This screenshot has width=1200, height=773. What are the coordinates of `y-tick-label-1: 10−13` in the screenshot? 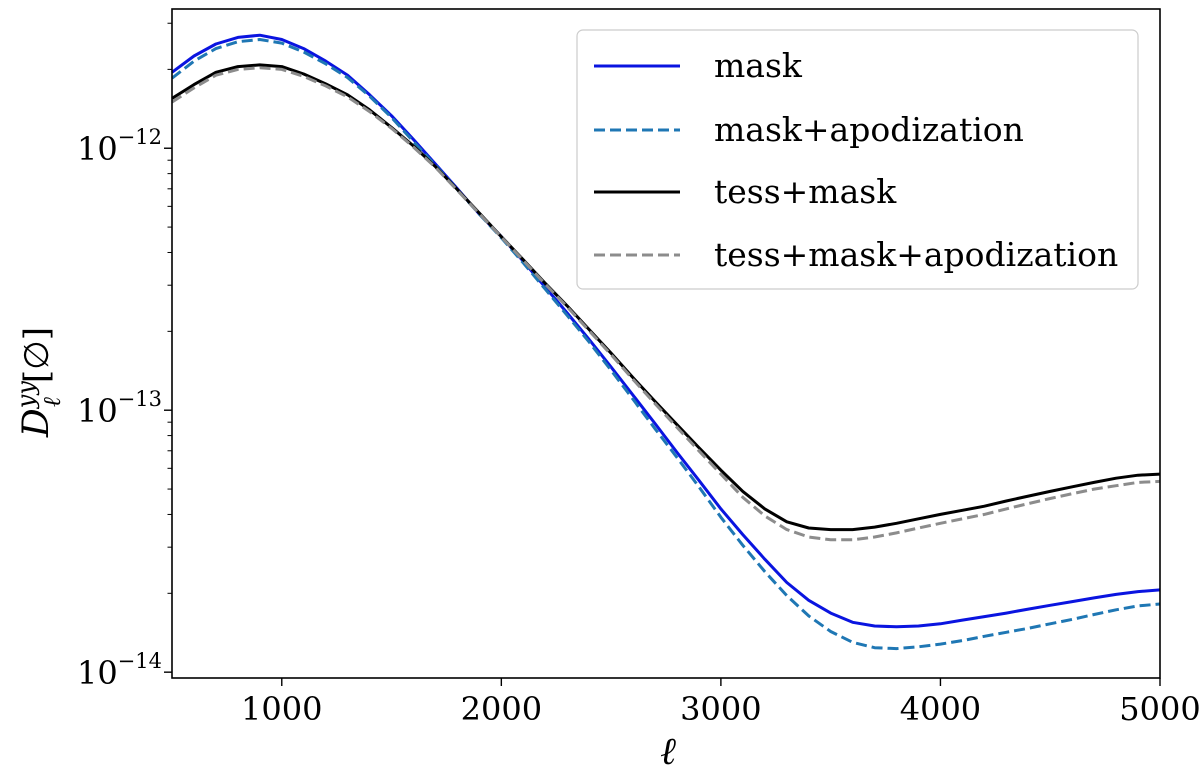 It's located at (119, 408).